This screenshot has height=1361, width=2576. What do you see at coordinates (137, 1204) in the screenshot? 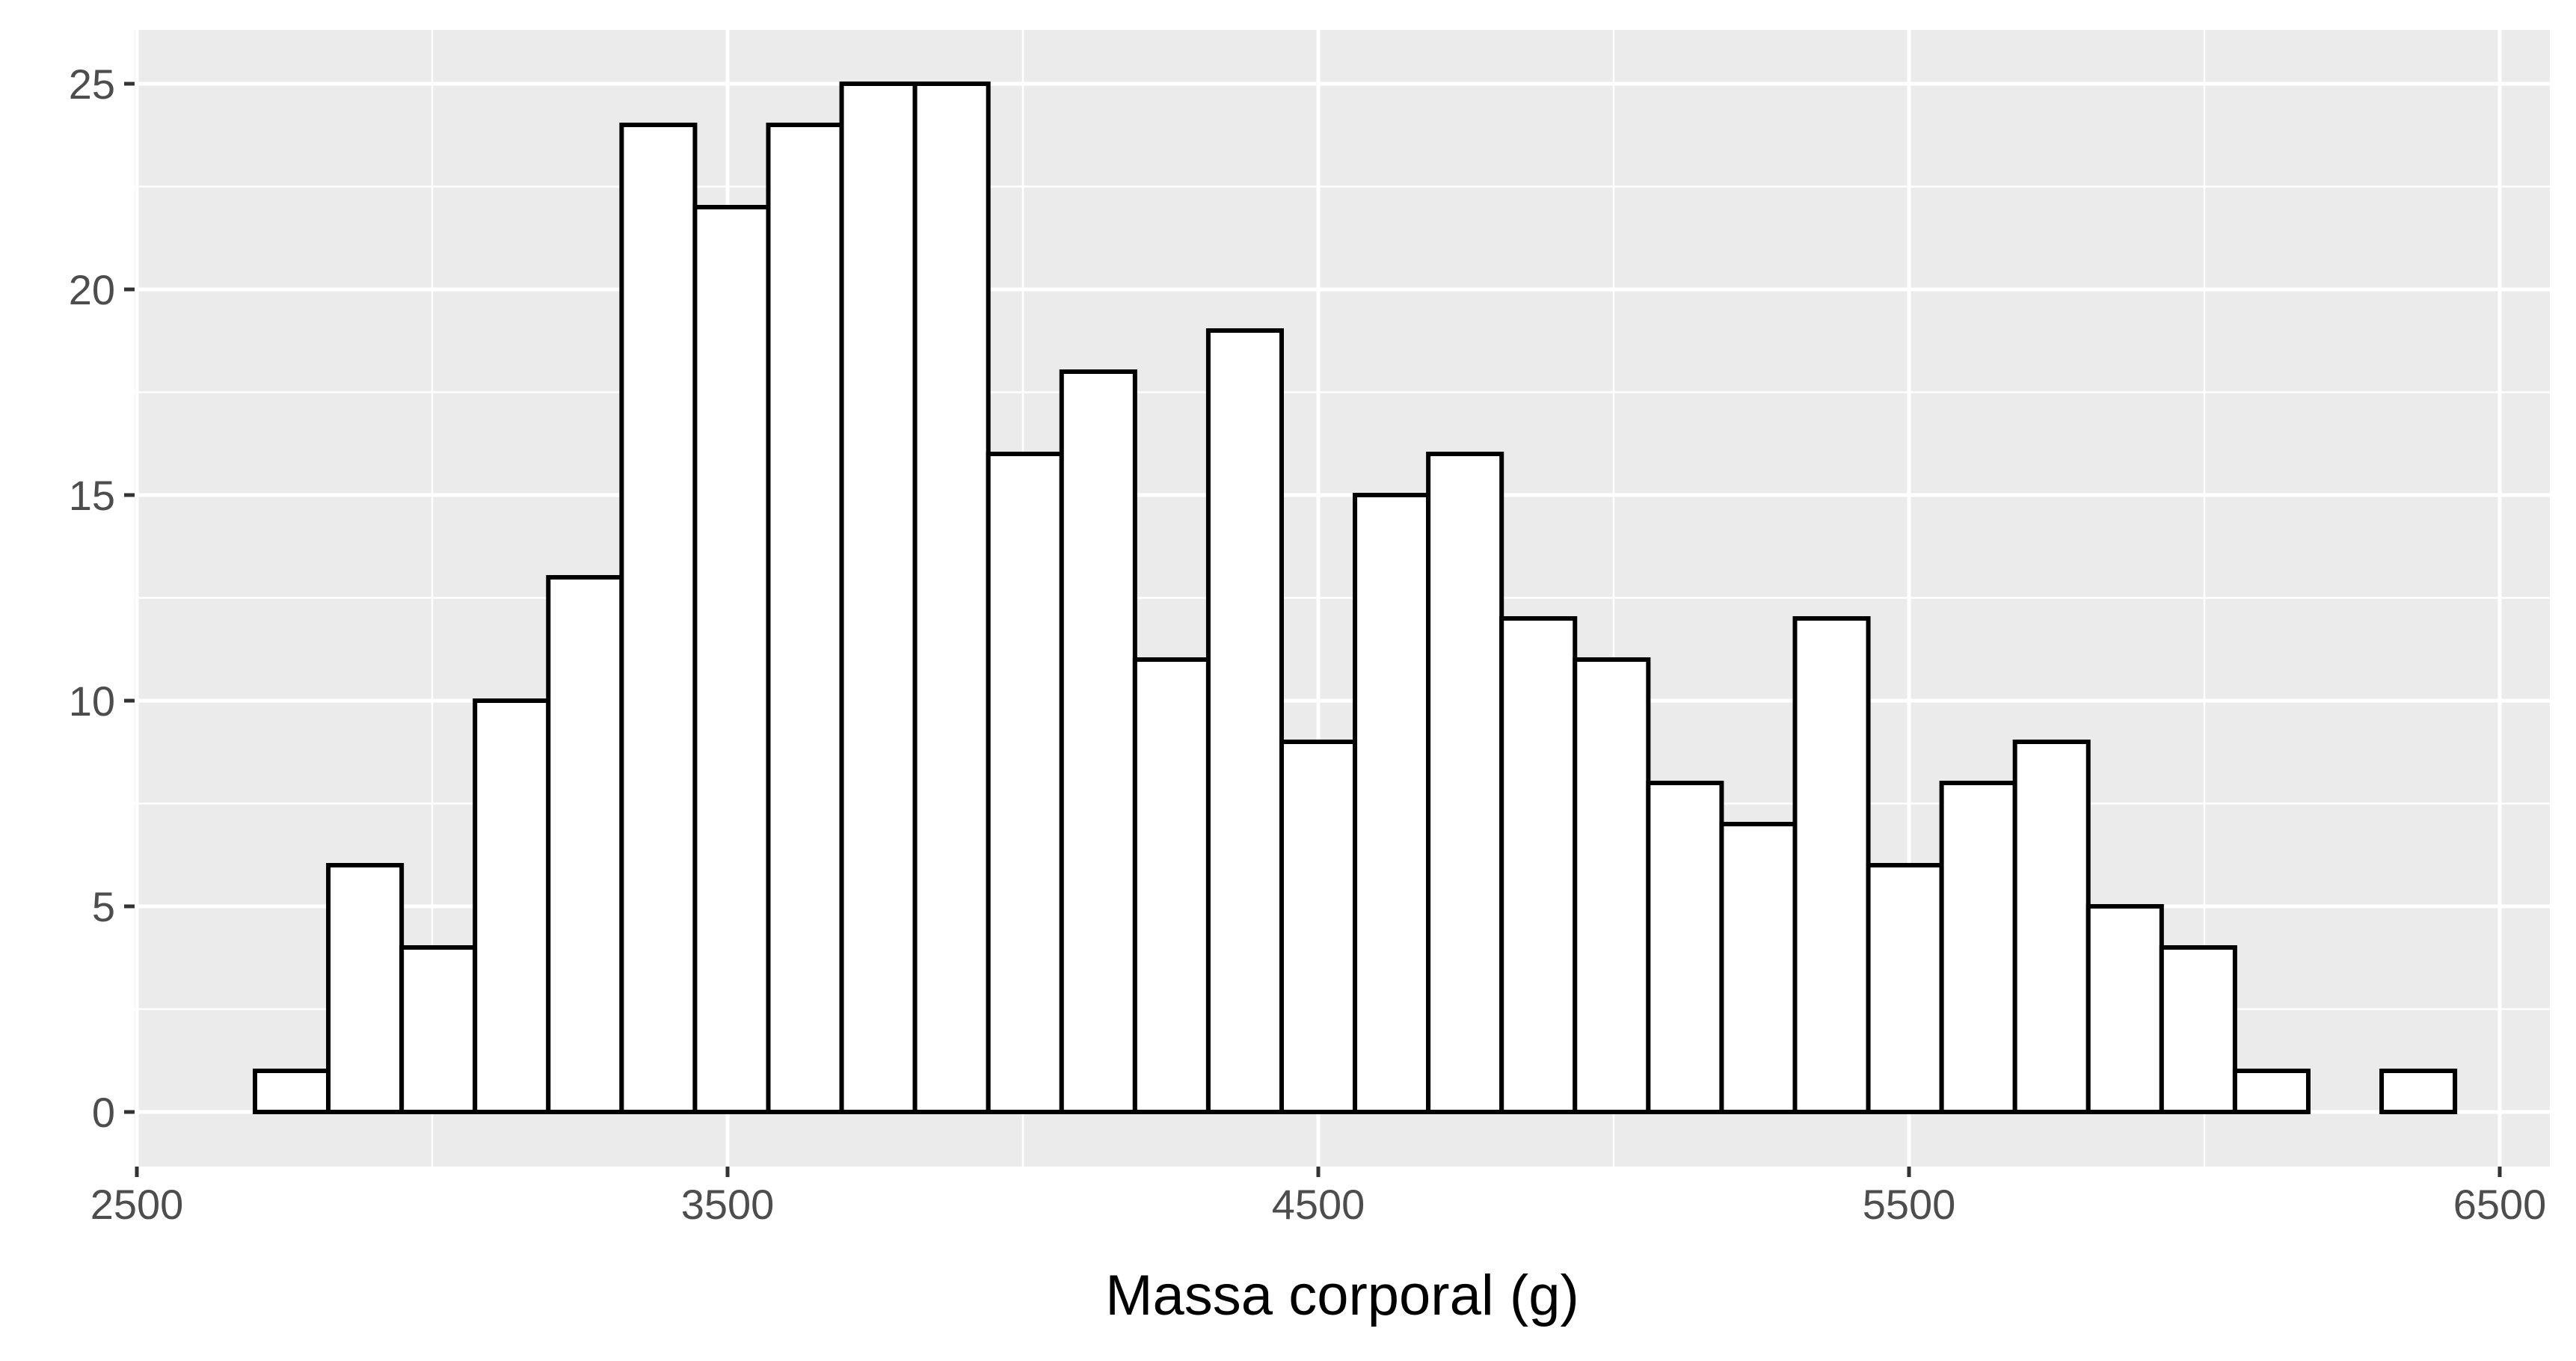
I see `x-tick-label: 2500` at bounding box center [137, 1204].